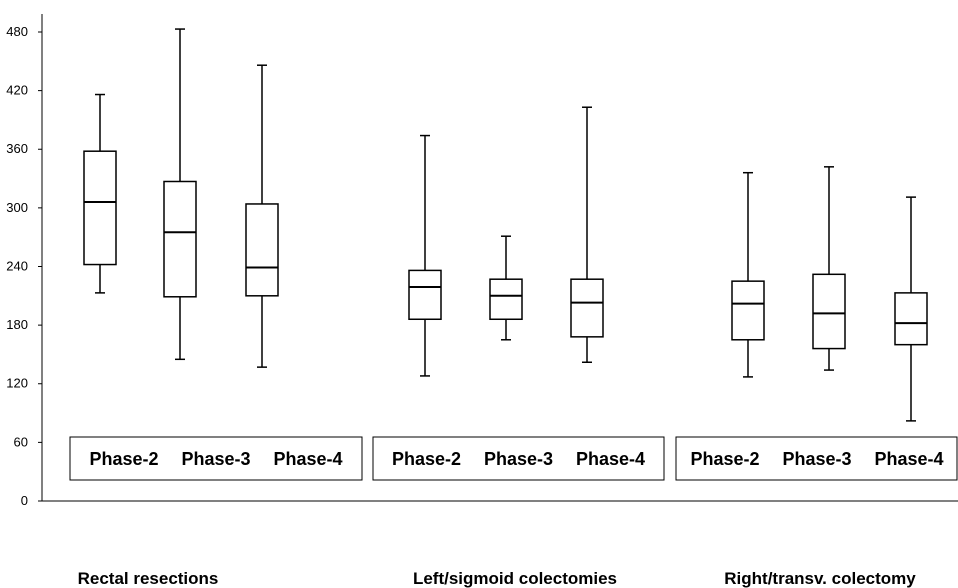 The width and height of the screenshot is (958, 588). Describe the element at coordinates (148, 578) in the screenshot. I see `group-label-1: Rectal resections` at that location.